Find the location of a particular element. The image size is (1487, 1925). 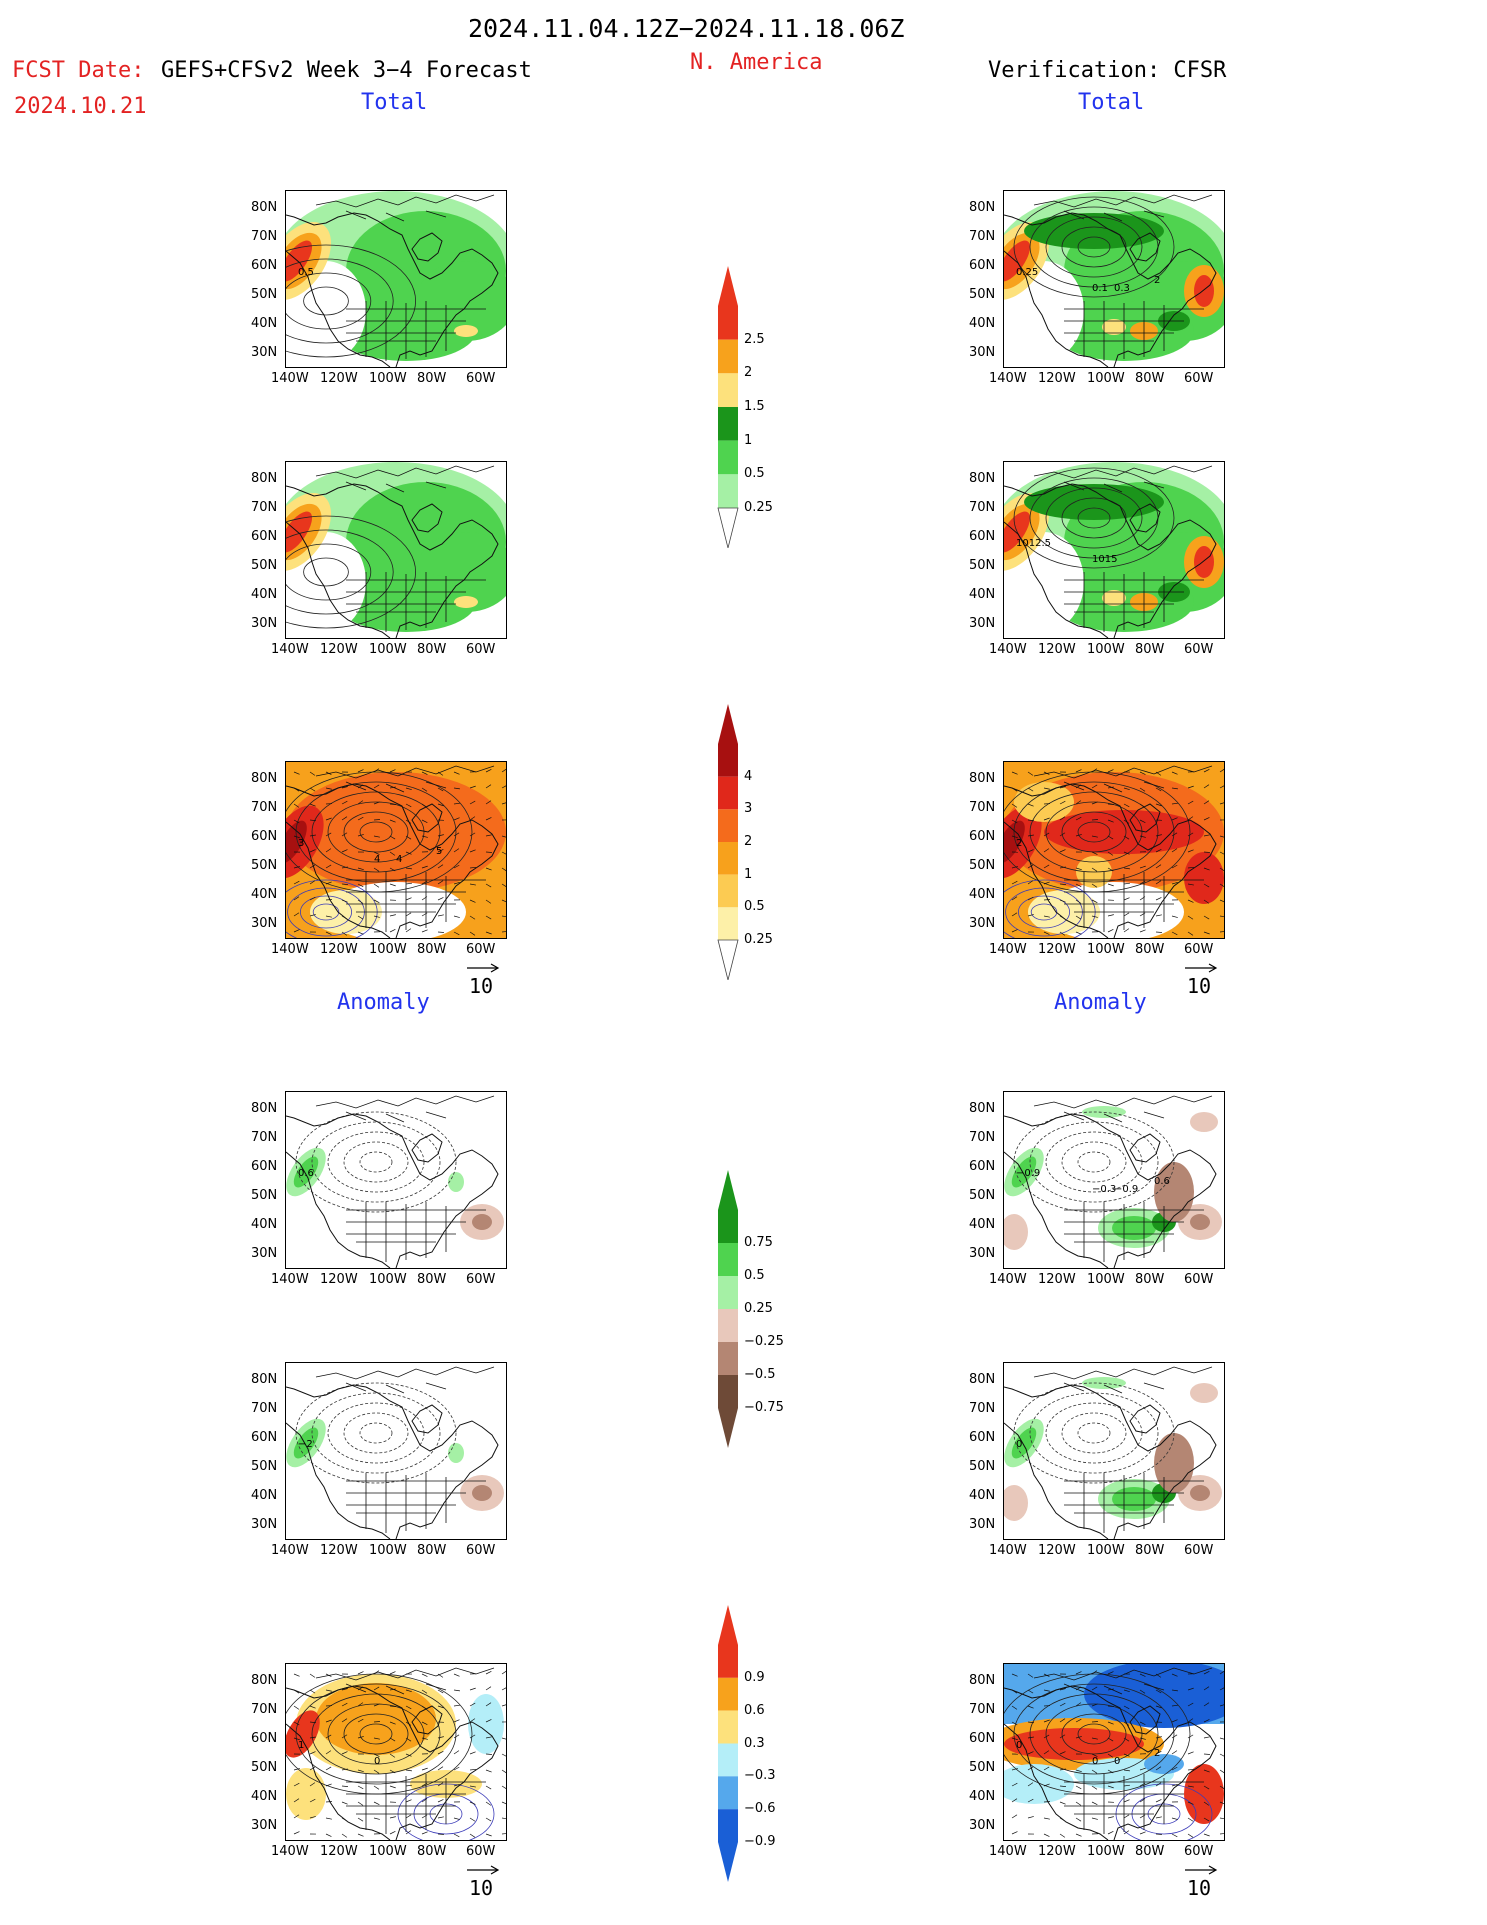

colorbar-label: 0.5 is located at coordinates (754, 906).